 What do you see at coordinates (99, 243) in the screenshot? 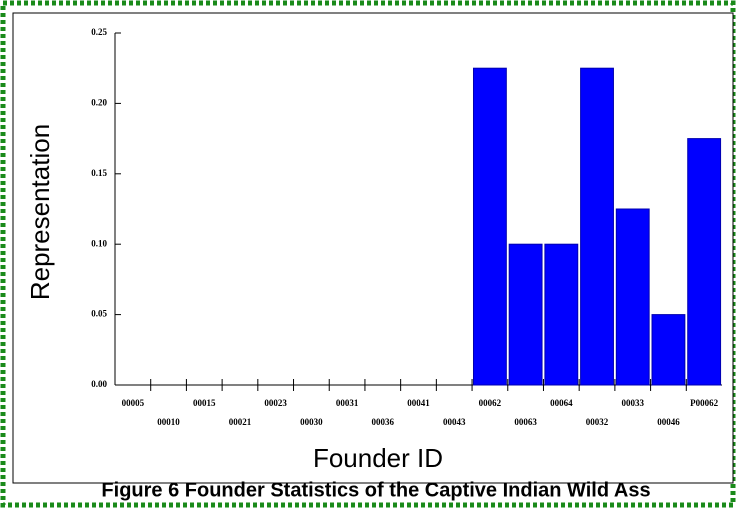
I see `y-tick-label: 0.10` at bounding box center [99, 243].